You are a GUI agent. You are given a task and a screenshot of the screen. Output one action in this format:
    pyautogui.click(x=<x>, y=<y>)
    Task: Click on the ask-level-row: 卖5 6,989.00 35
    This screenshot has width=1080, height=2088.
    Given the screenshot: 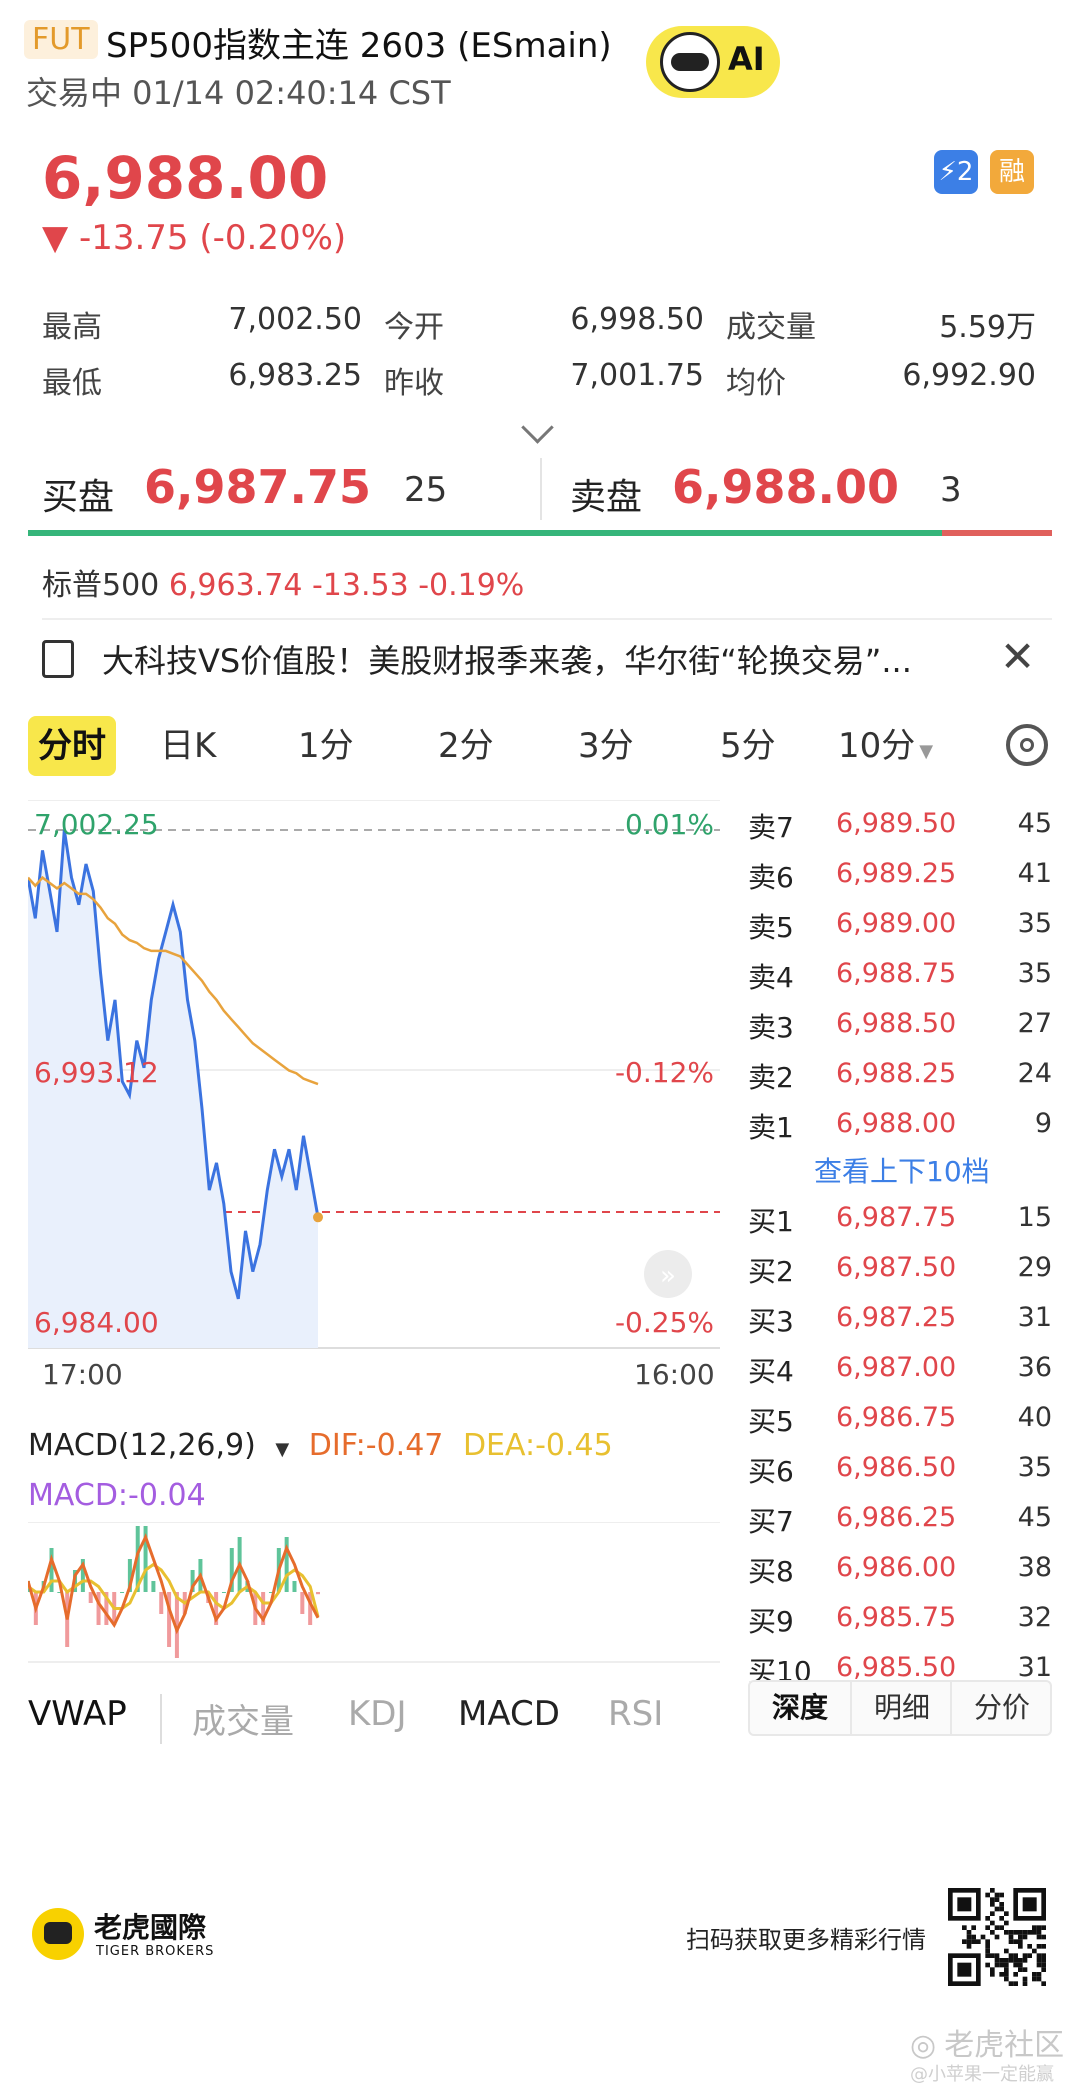 What is the action you would take?
    pyautogui.click(x=899, y=925)
    